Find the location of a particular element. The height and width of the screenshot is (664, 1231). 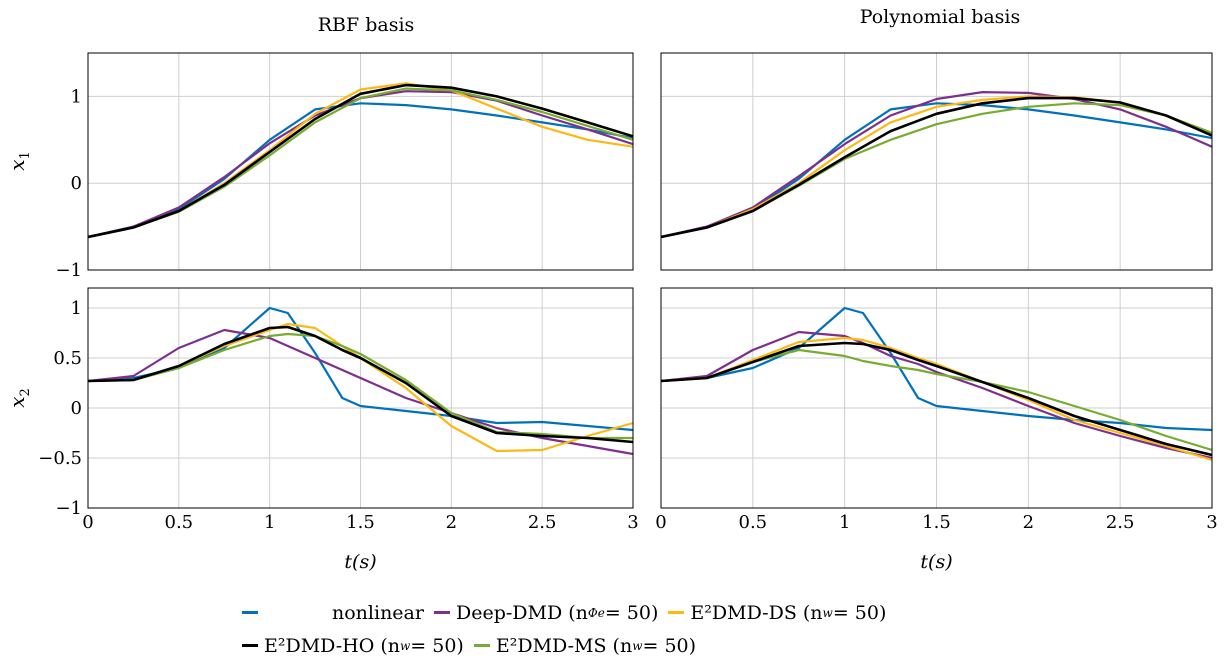

legend-item-deep: Deep-DMD (n Φe = 50) is located at coordinates (546, 612).